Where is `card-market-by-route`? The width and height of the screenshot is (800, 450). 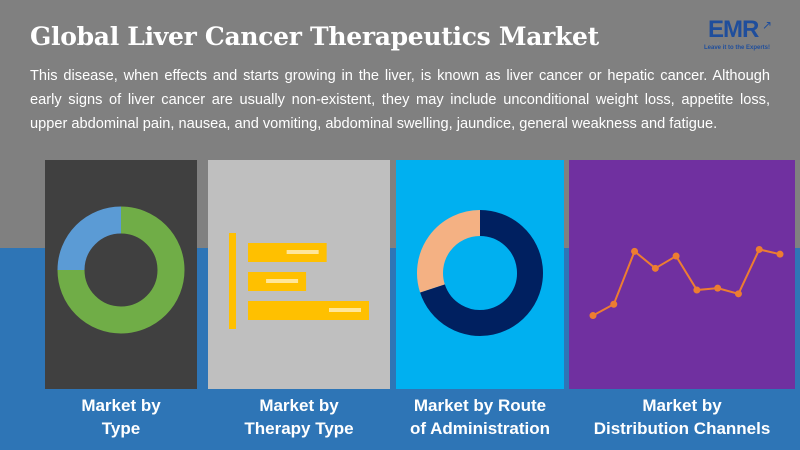 card-market-by-route is located at coordinates (480, 274).